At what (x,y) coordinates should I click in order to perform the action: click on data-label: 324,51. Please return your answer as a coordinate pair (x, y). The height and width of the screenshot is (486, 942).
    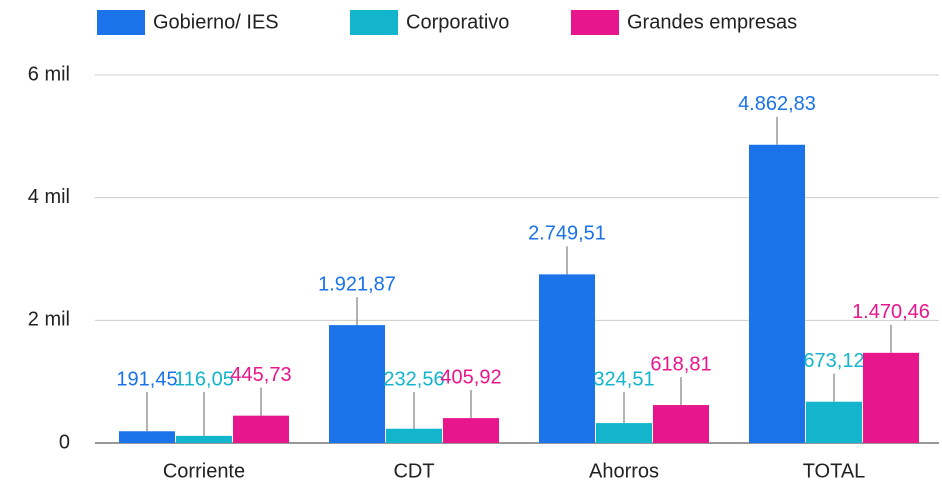
    Looking at the image, I should click on (623, 379).